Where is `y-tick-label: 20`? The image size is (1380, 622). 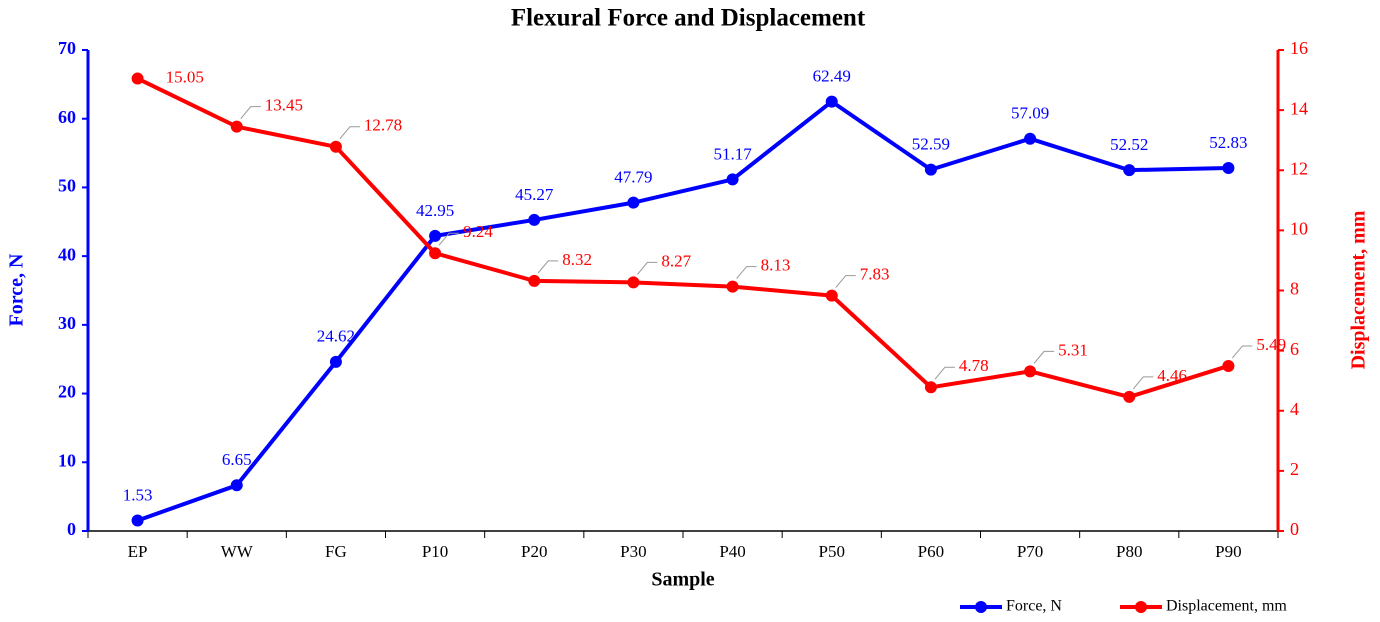 y-tick-label: 20 is located at coordinates (67, 392).